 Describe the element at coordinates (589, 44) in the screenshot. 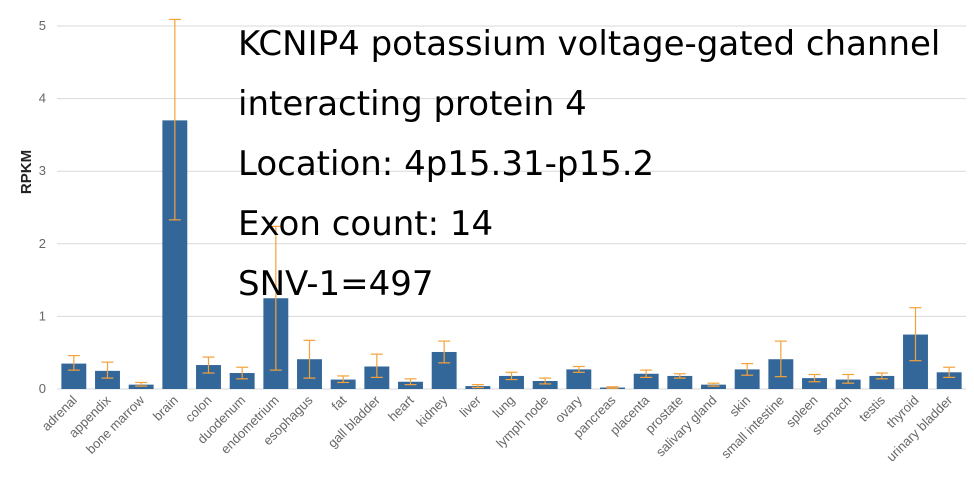

I see `annotation-line-gene-name: KCNIP4 potassium voltage-gated channel` at that location.